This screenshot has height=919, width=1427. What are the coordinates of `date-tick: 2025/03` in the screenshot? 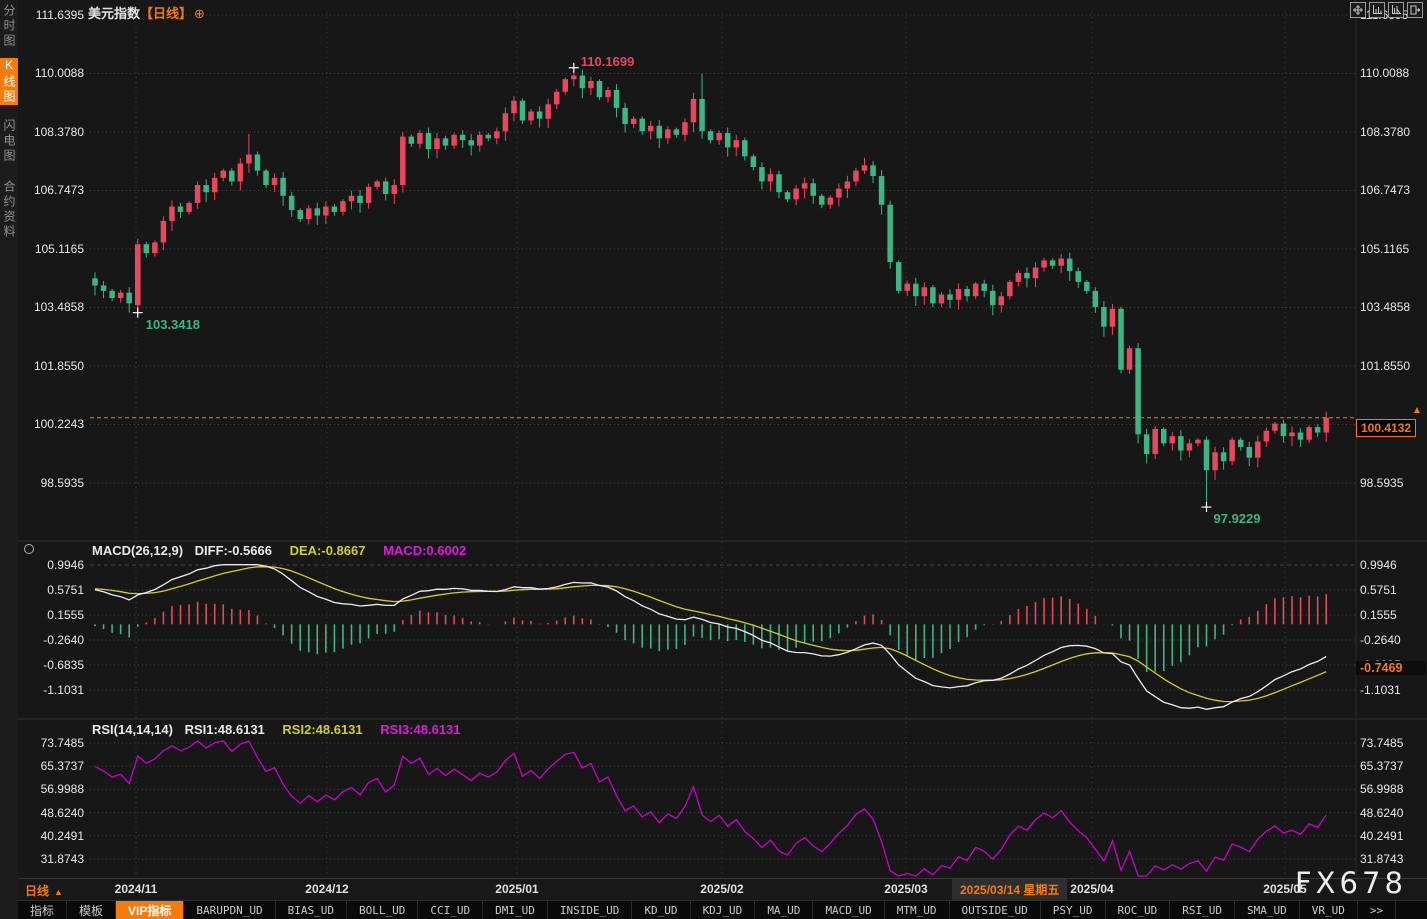 It's located at (906, 889).